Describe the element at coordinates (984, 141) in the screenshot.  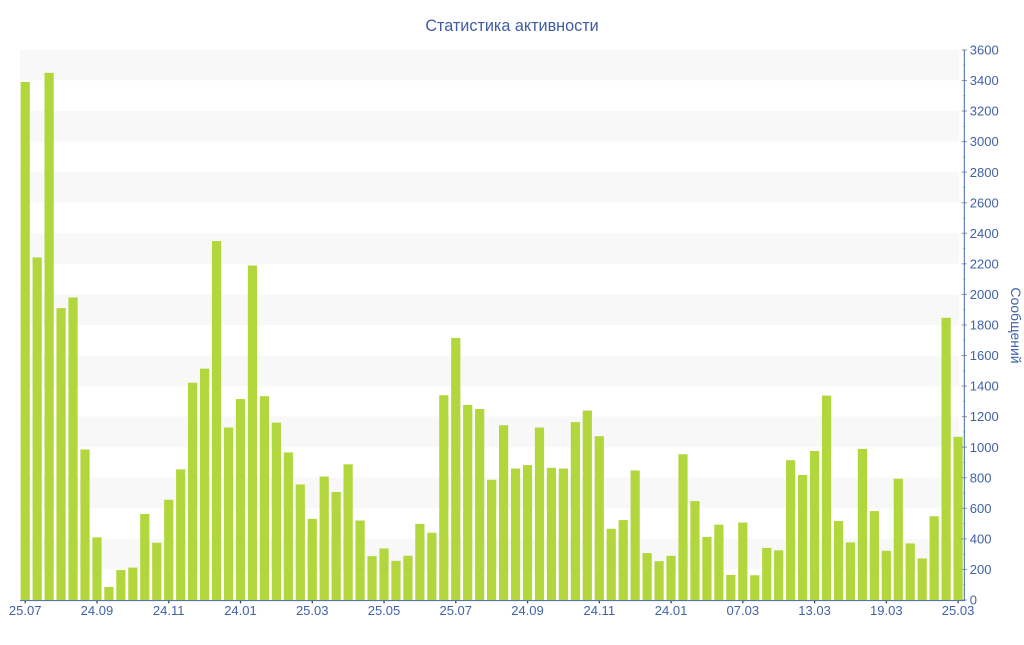
I see `svg-text: 3000` at that location.